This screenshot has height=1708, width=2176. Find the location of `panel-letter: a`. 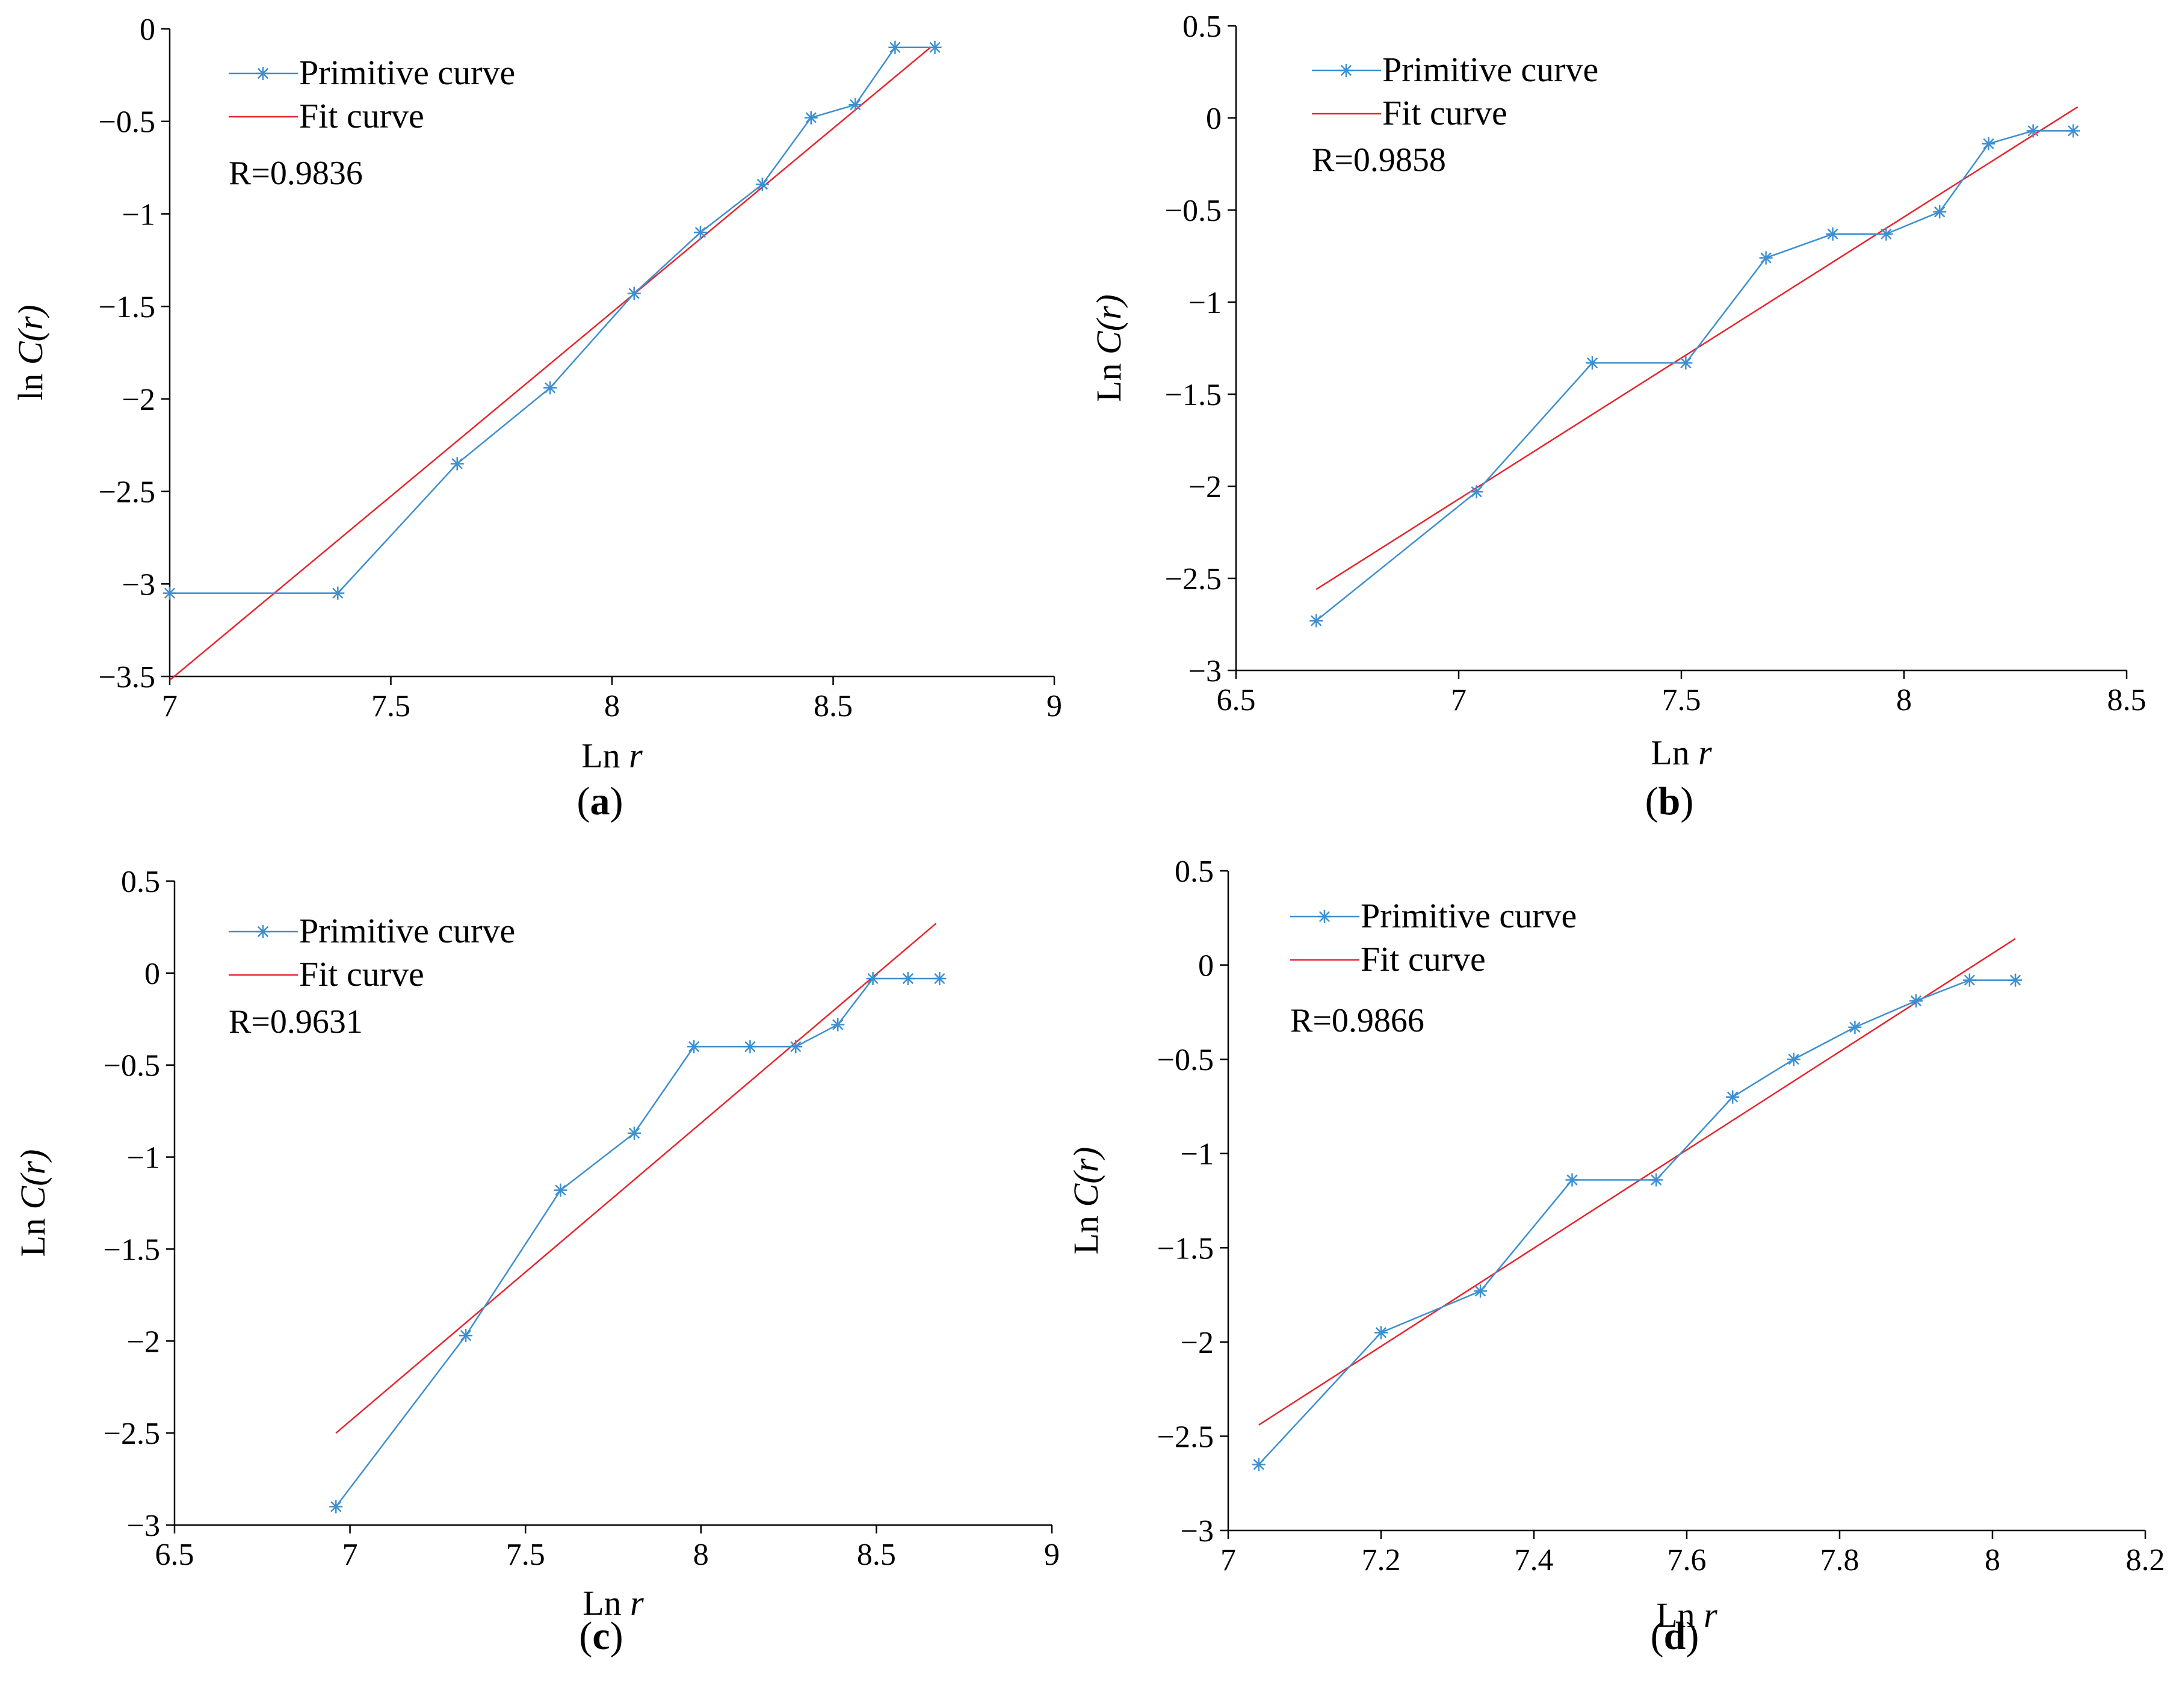

panel-letter: a is located at coordinates (600, 801).